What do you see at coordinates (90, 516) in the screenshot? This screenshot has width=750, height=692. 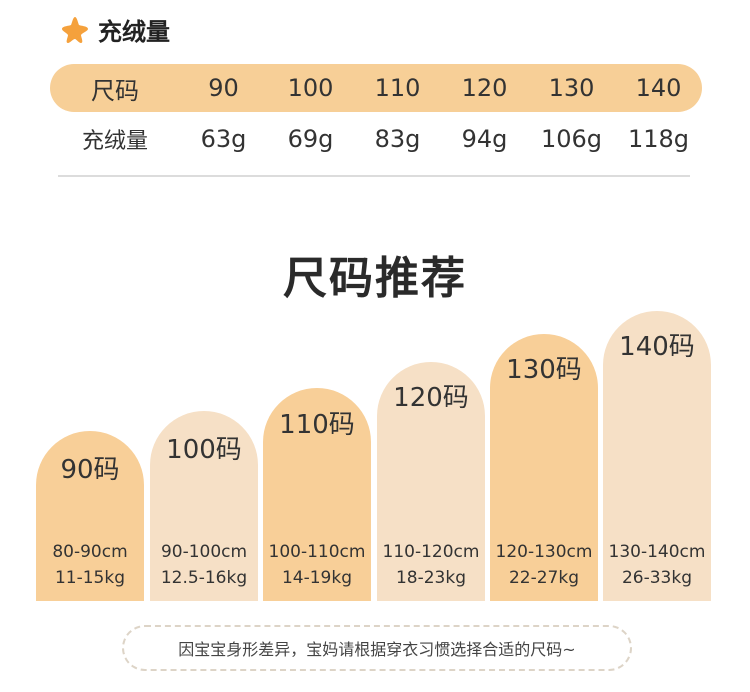 I see `size-card-90: 90码 80-90cm 11-15kg` at bounding box center [90, 516].